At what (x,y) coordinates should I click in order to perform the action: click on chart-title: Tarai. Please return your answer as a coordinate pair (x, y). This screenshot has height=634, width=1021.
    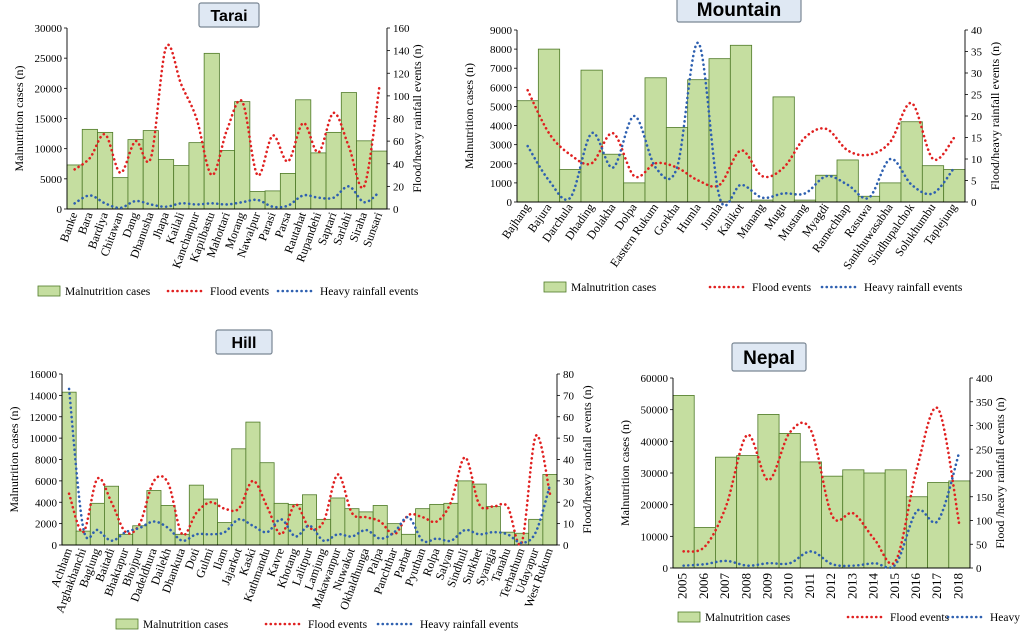
    Looking at the image, I should click on (228, 16).